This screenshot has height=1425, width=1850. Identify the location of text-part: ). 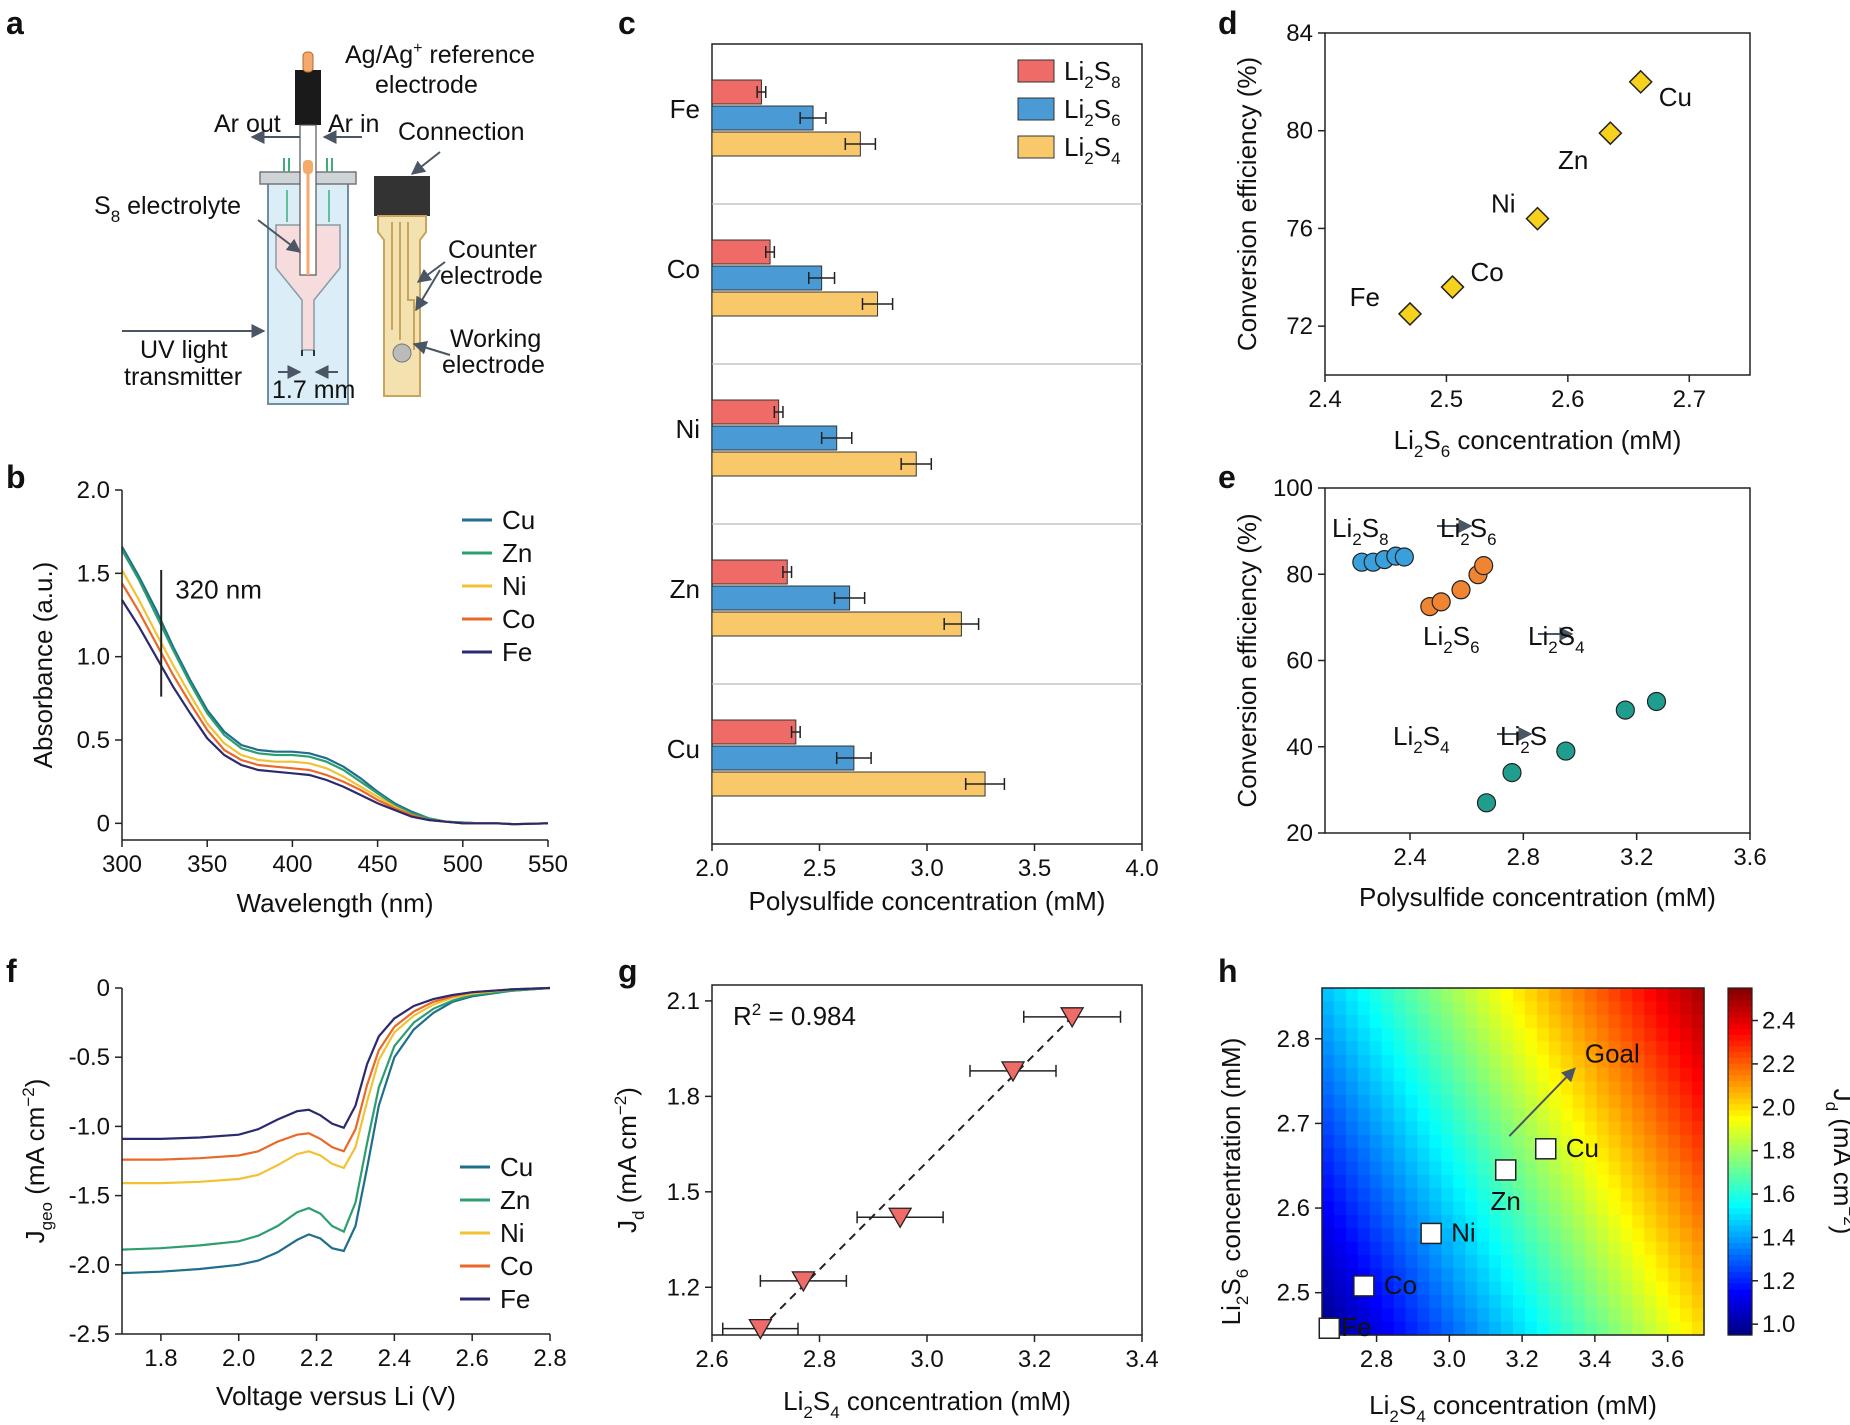
(627, 1091).